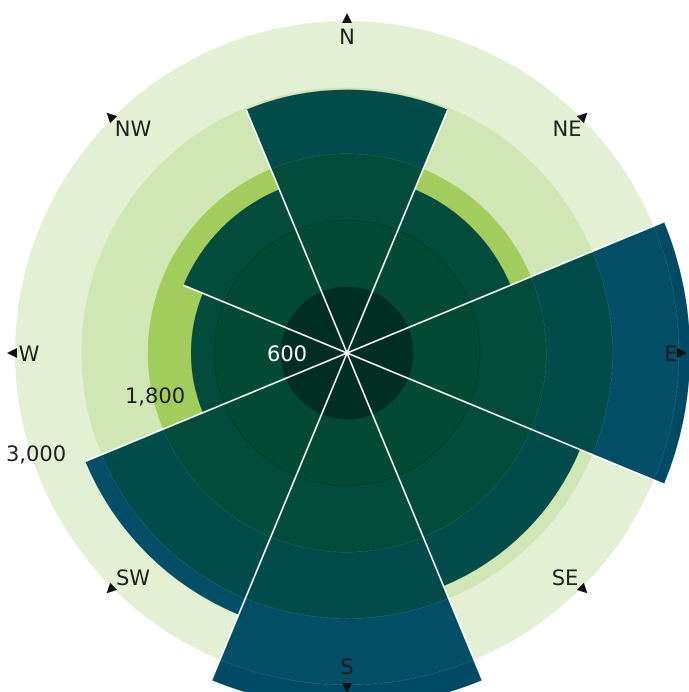 The width and height of the screenshot is (689, 692). Describe the element at coordinates (682, 353) in the screenshot. I see `arrow-e-icon` at that location.